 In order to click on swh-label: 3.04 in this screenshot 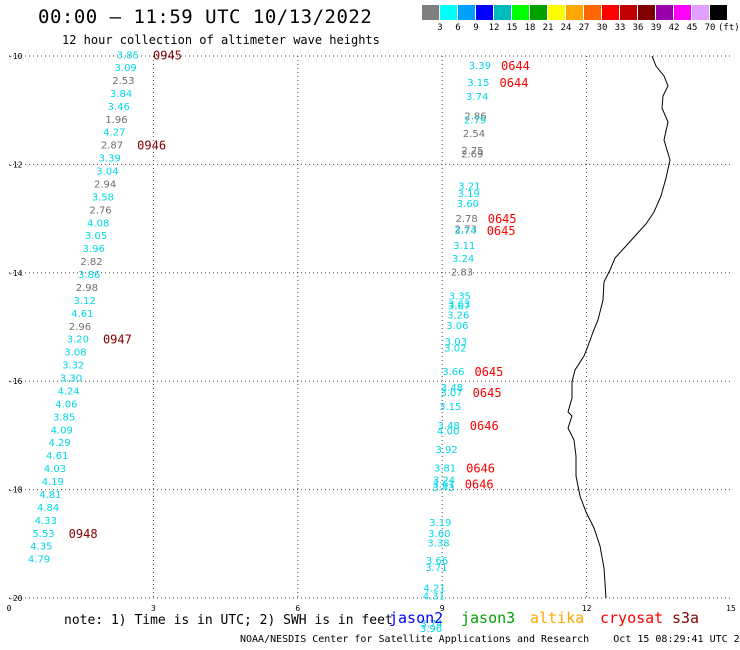, I will do `click(107, 171)`.